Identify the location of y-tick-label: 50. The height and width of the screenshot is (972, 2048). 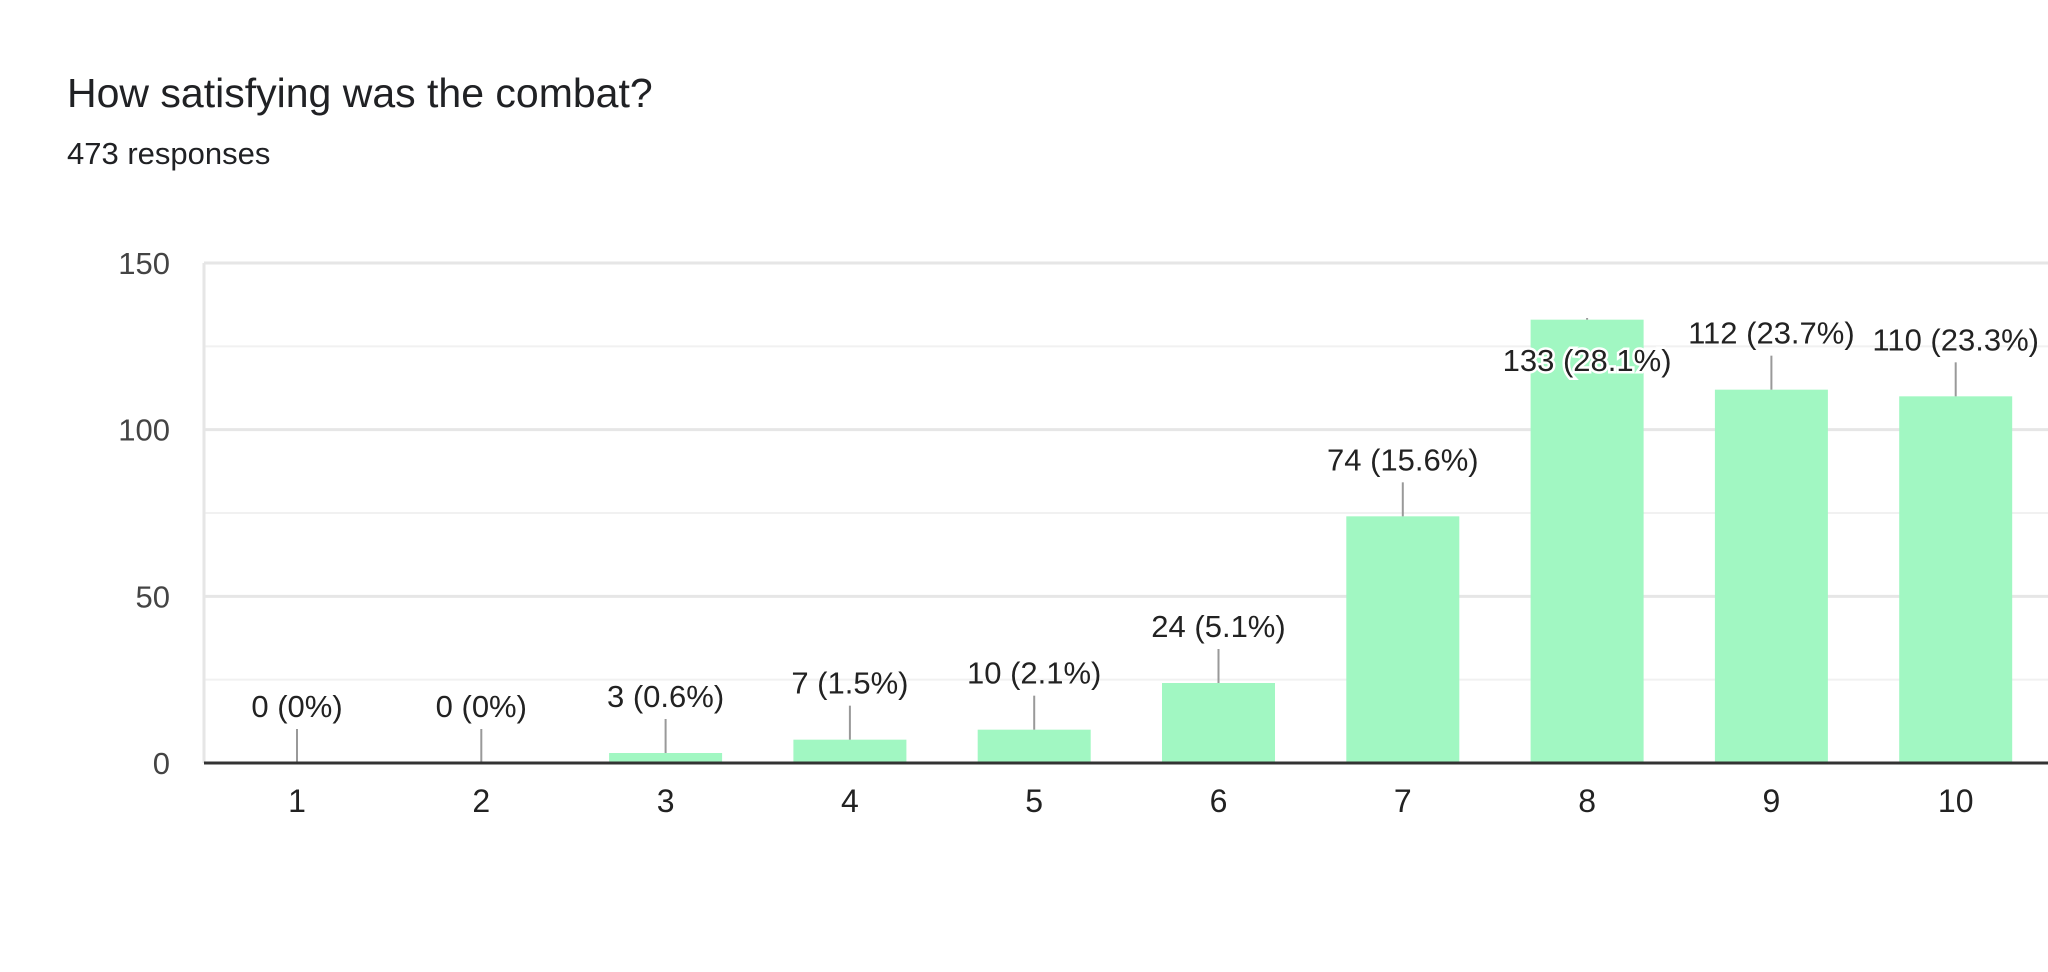
(153, 596).